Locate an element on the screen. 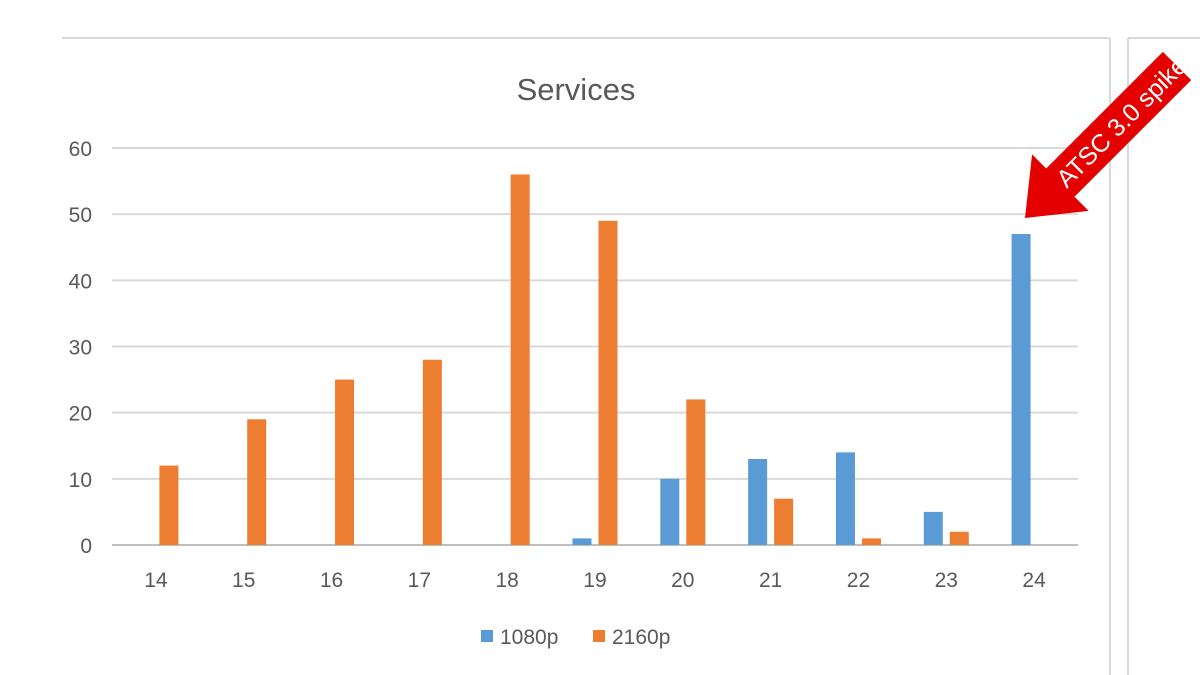 The image size is (1200, 675). legend-swatch-1080p is located at coordinates (487, 636).